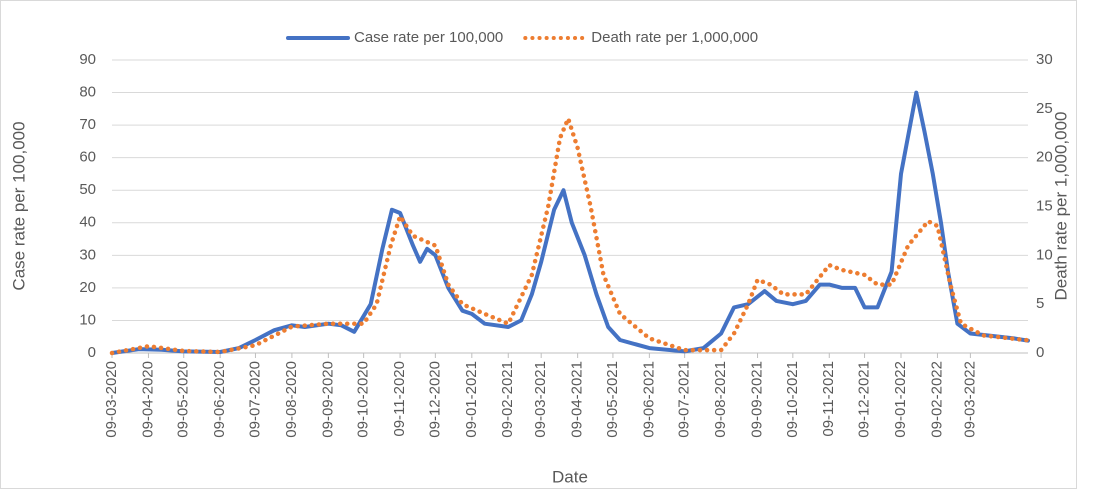 This screenshot has height=489, width=1094. What do you see at coordinates (111, 399) in the screenshot?
I see `x-tick-label: 09-03-2020` at bounding box center [111, 399].